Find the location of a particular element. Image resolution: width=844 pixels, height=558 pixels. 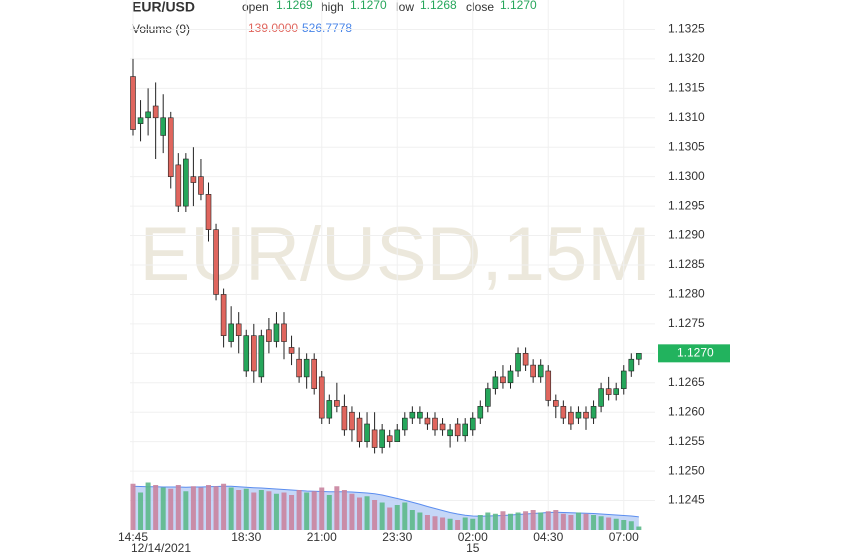

y-tick-label: 1.1290 is located at coordinates (686, 235).